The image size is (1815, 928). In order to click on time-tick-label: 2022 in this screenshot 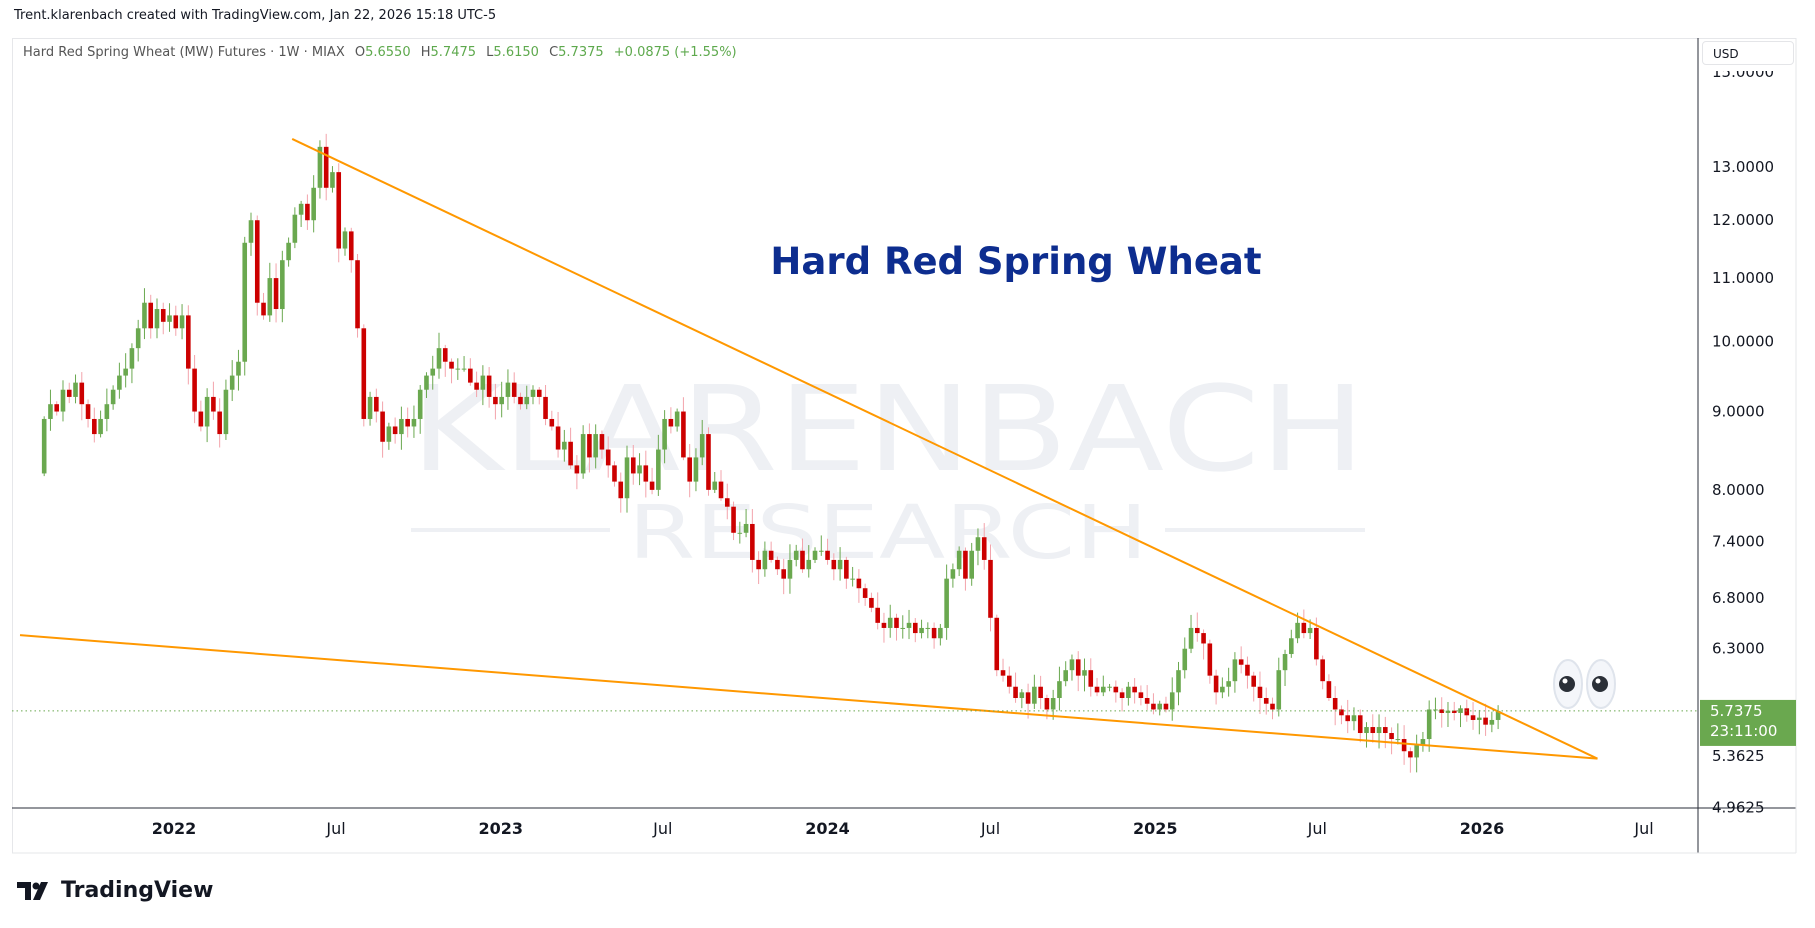, I will do `click(174, 828)`.